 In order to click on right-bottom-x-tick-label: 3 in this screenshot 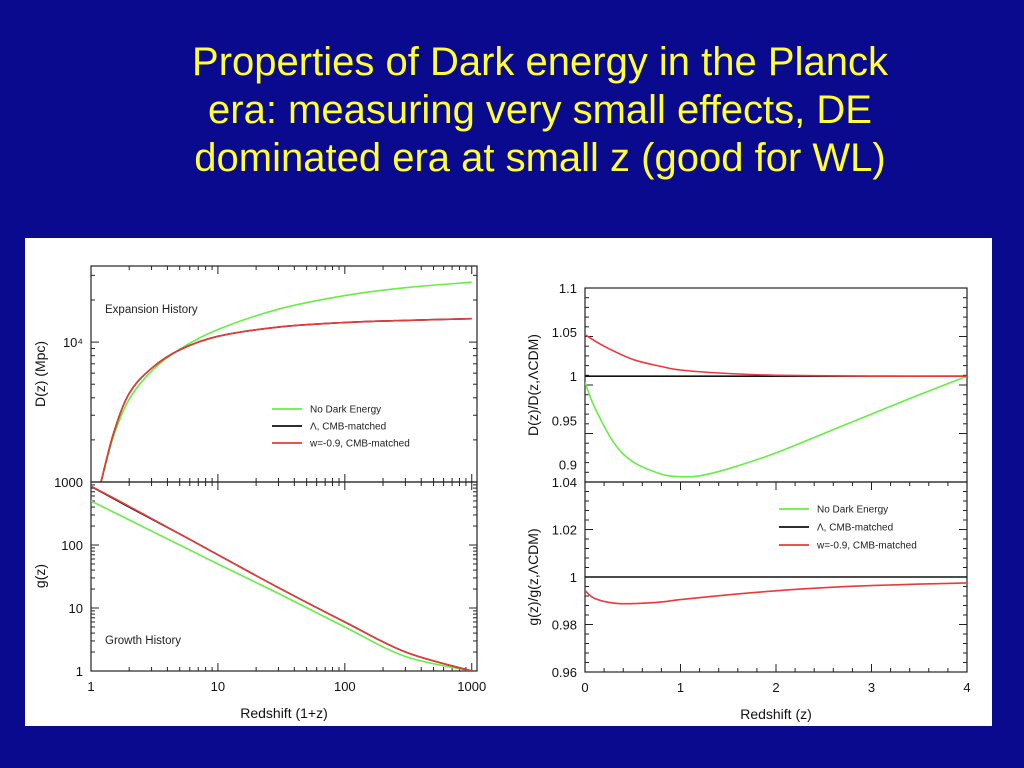, I will do `click(871, 687)`.